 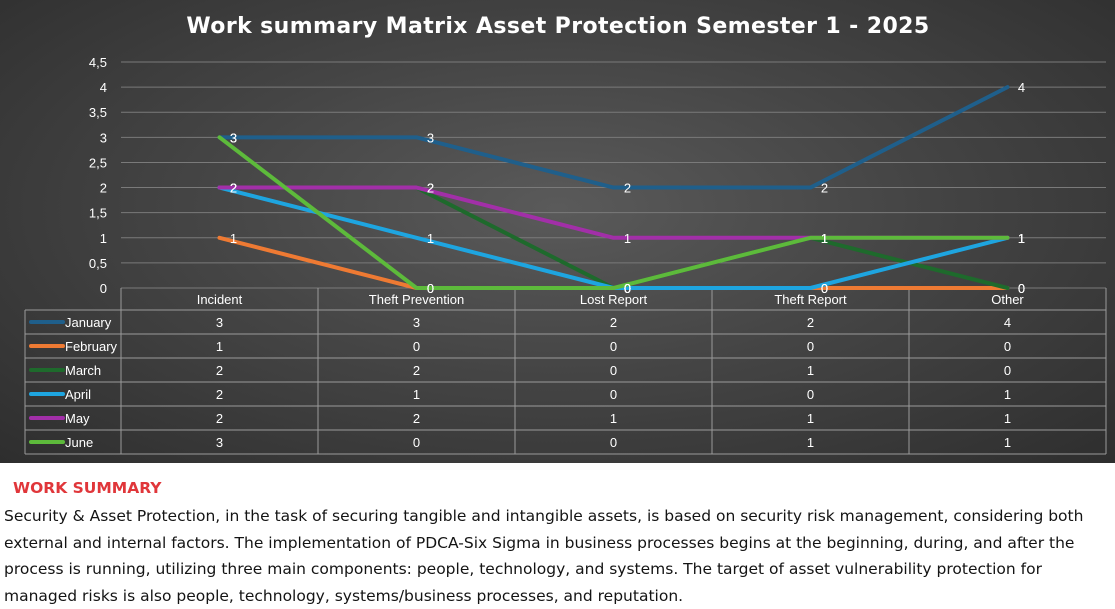 I want to click on category-label: Incident, so click(x=220, y=299).